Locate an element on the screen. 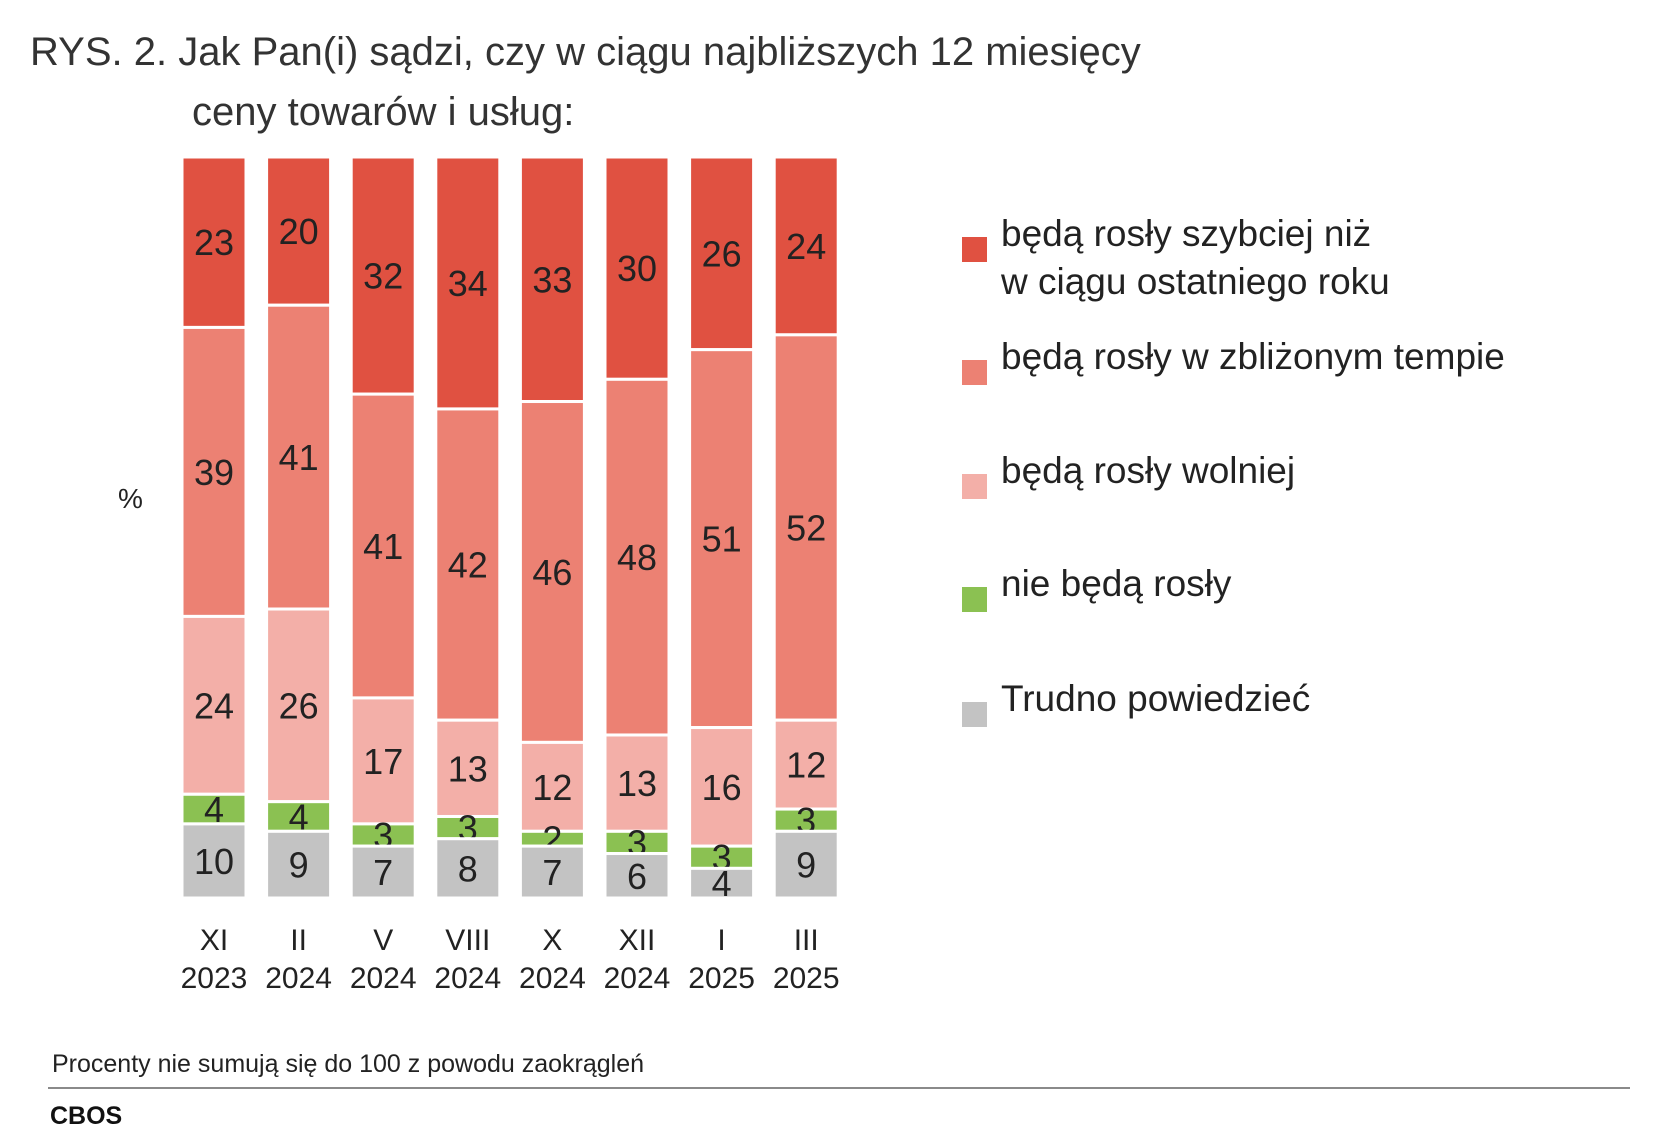  x-tick-label-month: V is located at coordinates (383, 940).